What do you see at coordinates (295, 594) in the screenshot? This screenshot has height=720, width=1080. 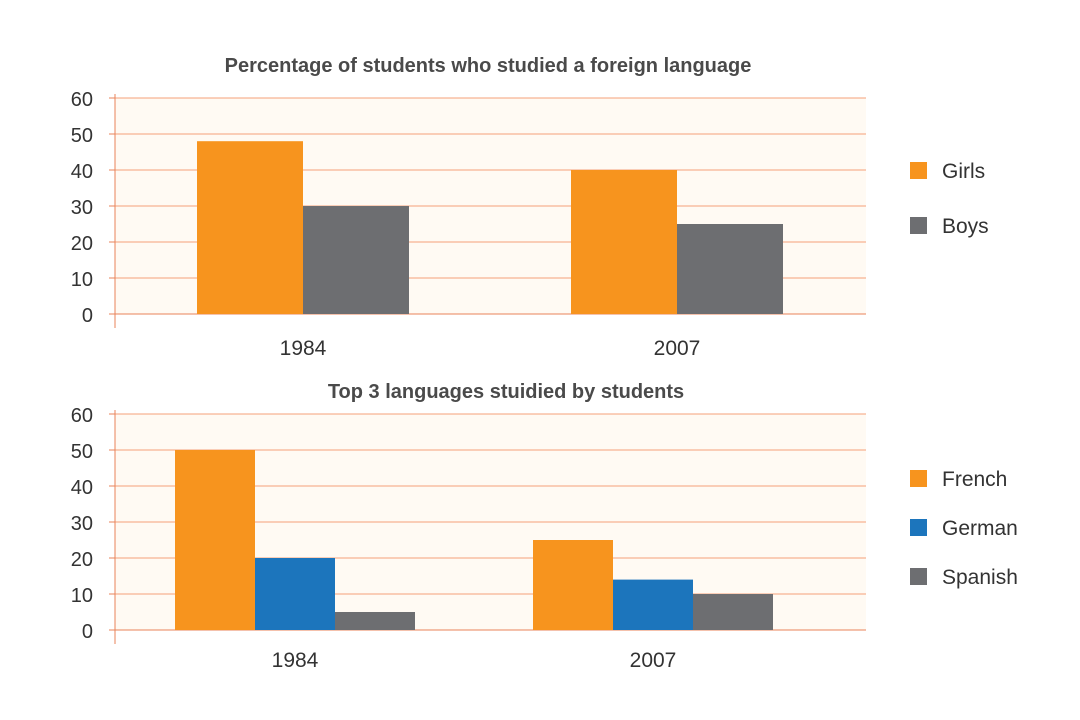 I see `bar-german-1984` at bounding box center [295, 594].